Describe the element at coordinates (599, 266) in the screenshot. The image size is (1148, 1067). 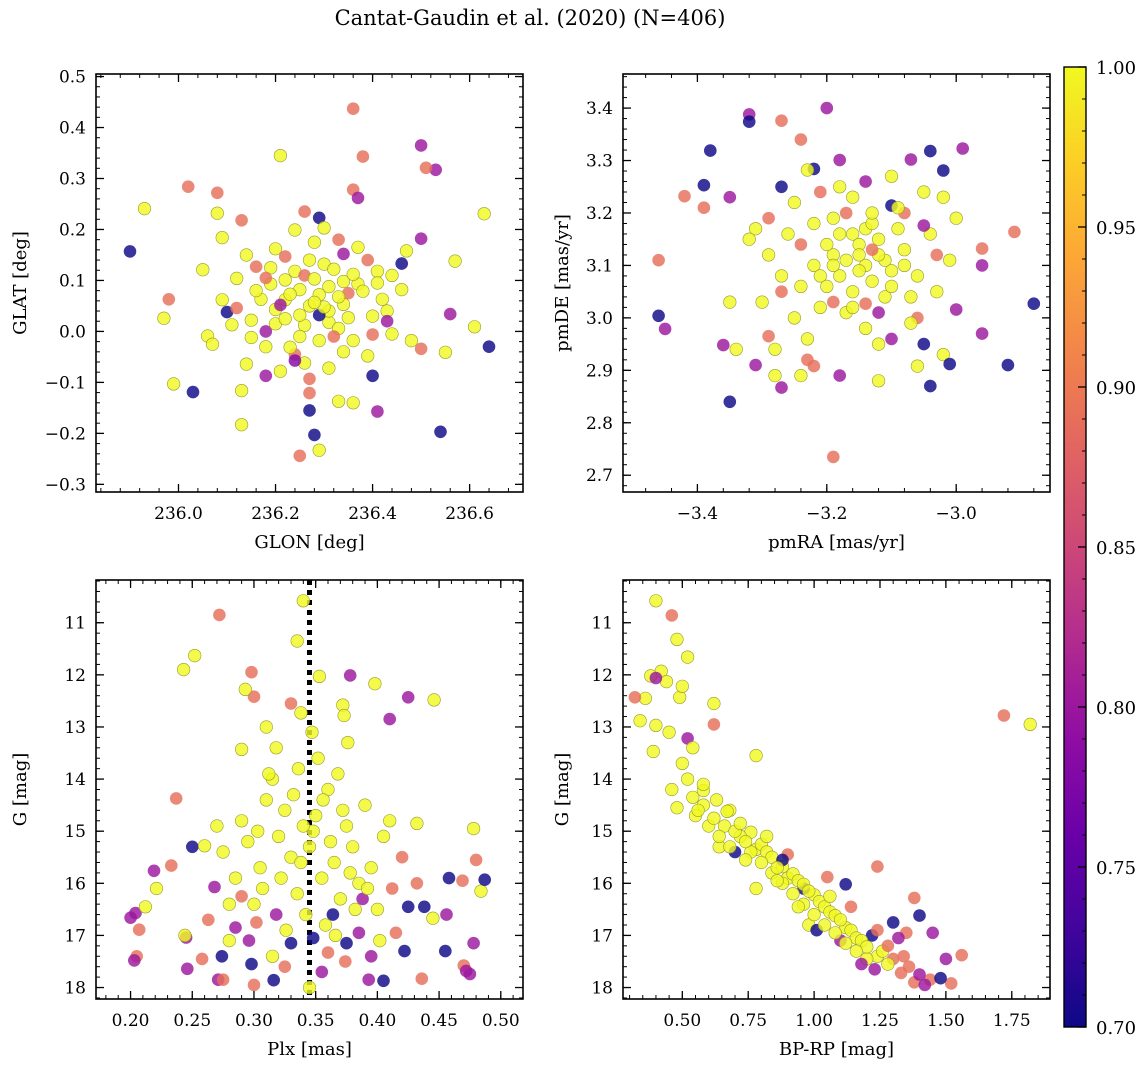
I see `y-tick-label: 3.1` at that location.